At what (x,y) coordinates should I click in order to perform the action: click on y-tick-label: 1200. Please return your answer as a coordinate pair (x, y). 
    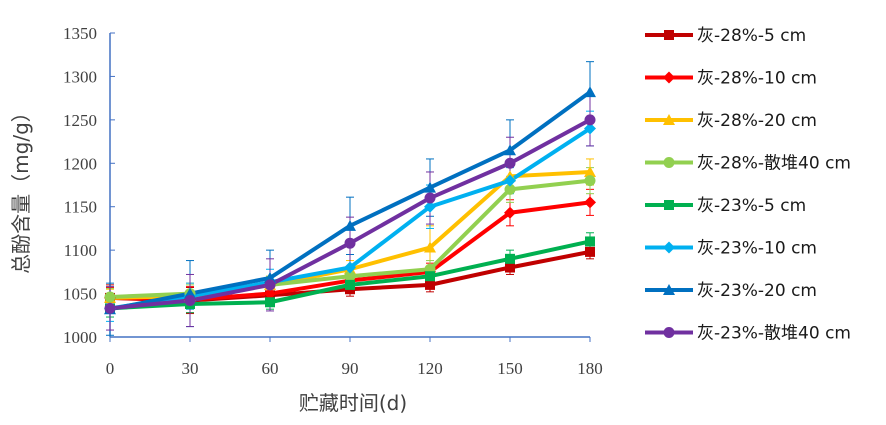
    Looking at the image, I should click on (80, 163).